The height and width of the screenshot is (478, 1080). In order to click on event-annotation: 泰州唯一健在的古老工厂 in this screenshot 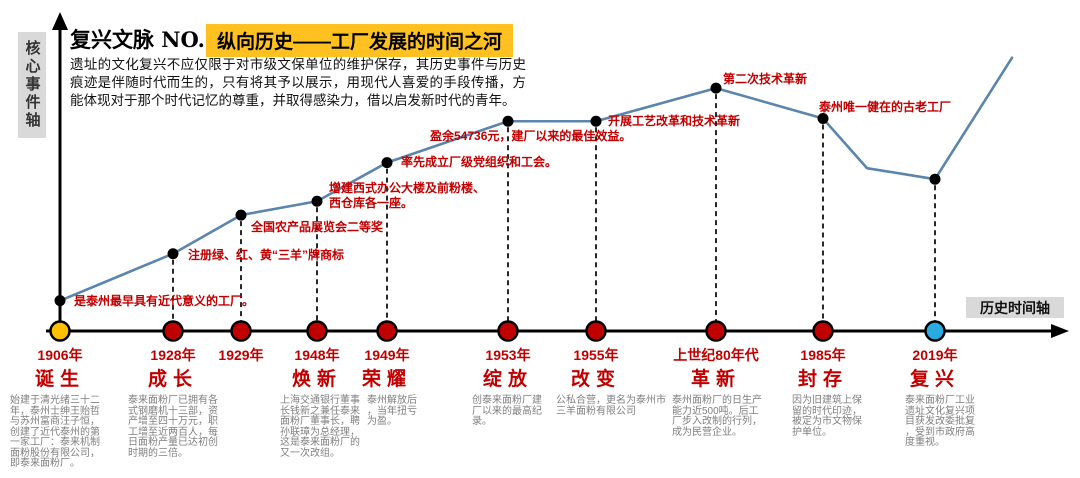, I will do `click(885, 107)`.